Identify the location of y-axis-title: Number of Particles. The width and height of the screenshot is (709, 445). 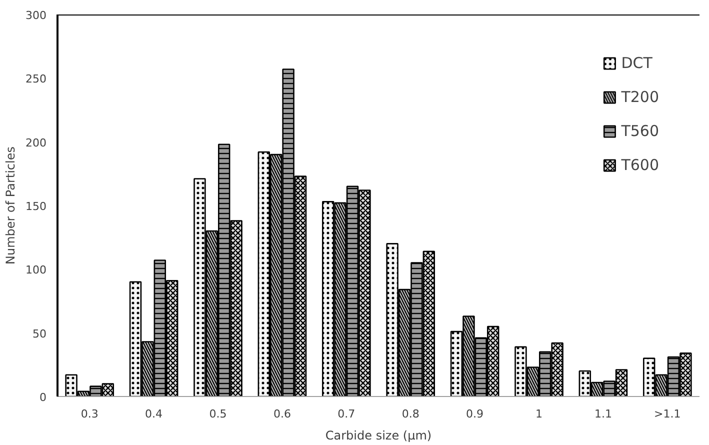
(11, 205).